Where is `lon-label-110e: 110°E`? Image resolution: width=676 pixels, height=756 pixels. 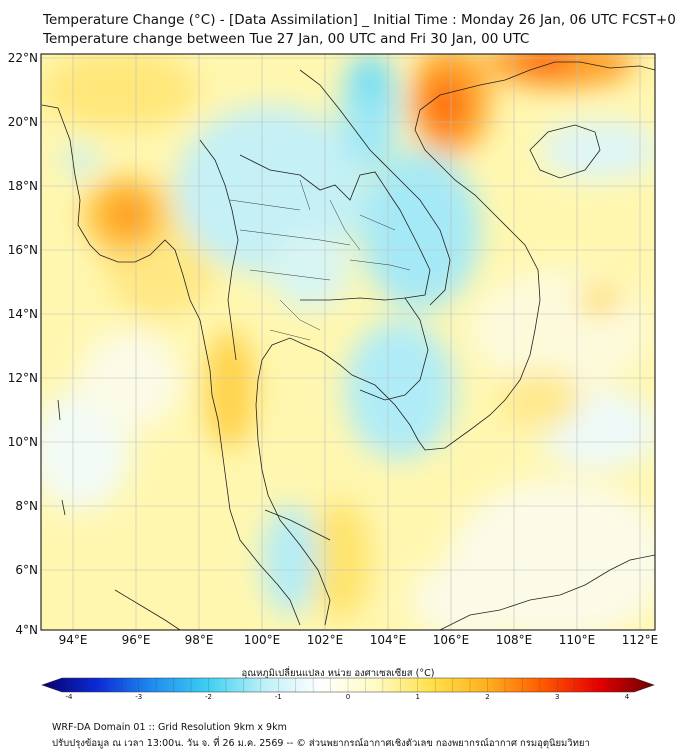 lon-label-110e: 110°E is located at coordinates (577, 640).